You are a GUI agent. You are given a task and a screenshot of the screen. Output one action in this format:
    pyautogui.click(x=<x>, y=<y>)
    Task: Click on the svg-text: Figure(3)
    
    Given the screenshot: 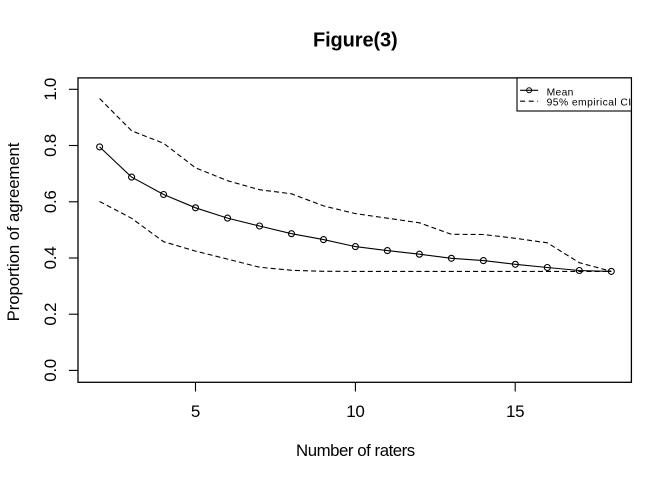 What is the action you would take?
    pyautogui.click(x=355, y=41)
    